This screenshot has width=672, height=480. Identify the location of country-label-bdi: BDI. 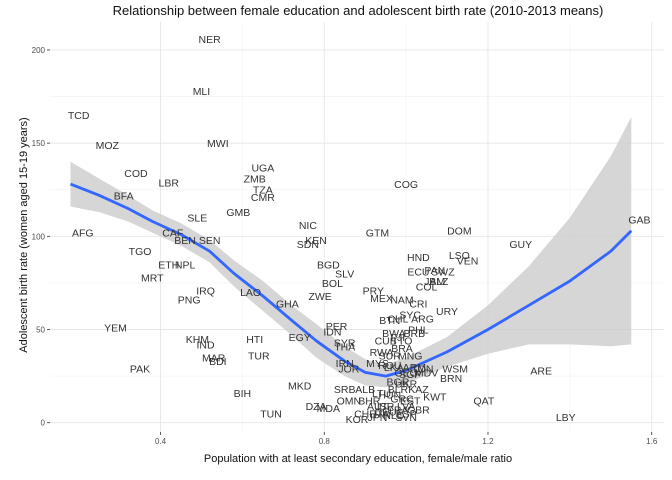
(218, 362).